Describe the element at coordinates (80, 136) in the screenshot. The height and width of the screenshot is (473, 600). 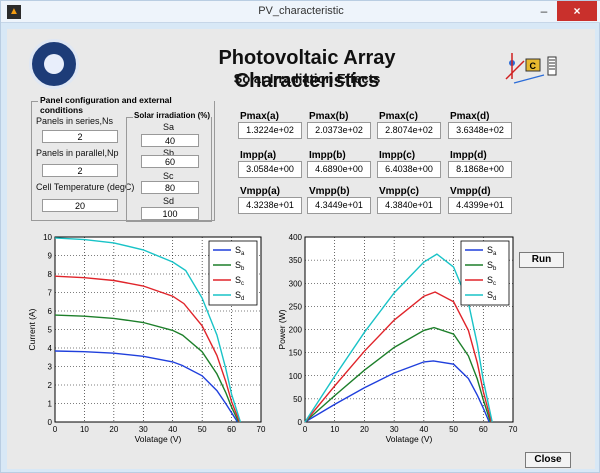
I see `series-input: 2` at that location.